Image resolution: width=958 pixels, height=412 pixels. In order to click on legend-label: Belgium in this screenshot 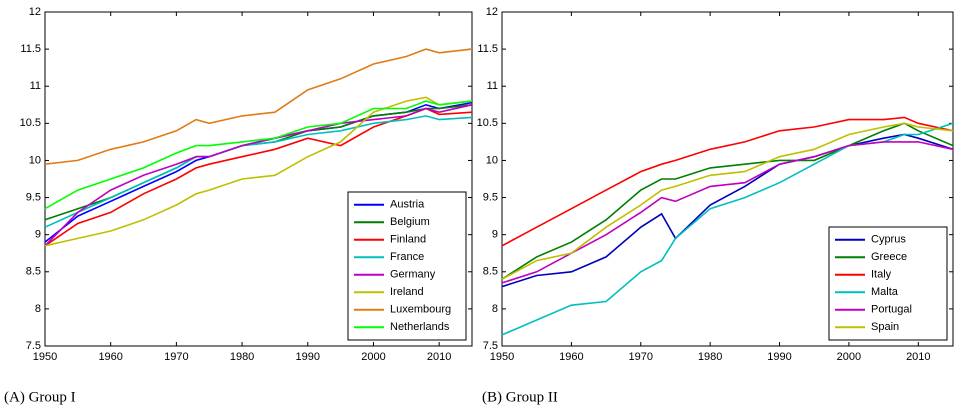, I will do `click(410, 222)`.